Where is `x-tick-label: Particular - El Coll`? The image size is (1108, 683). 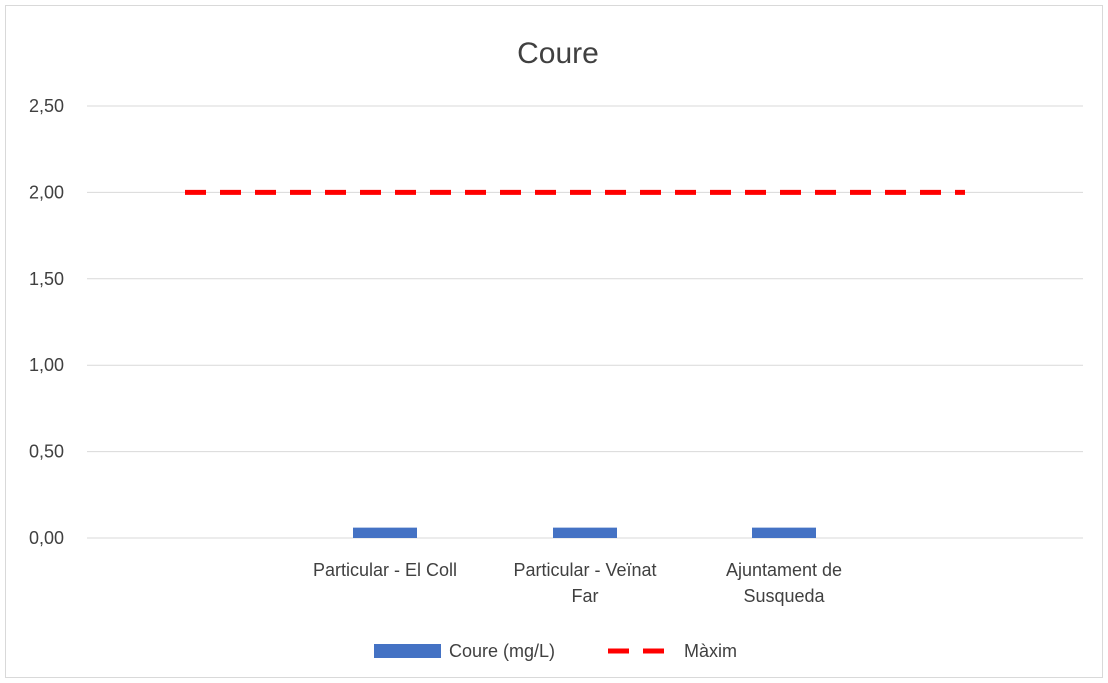
x-tick-label: Particular - El Coll is located at coordinates (385, 570).